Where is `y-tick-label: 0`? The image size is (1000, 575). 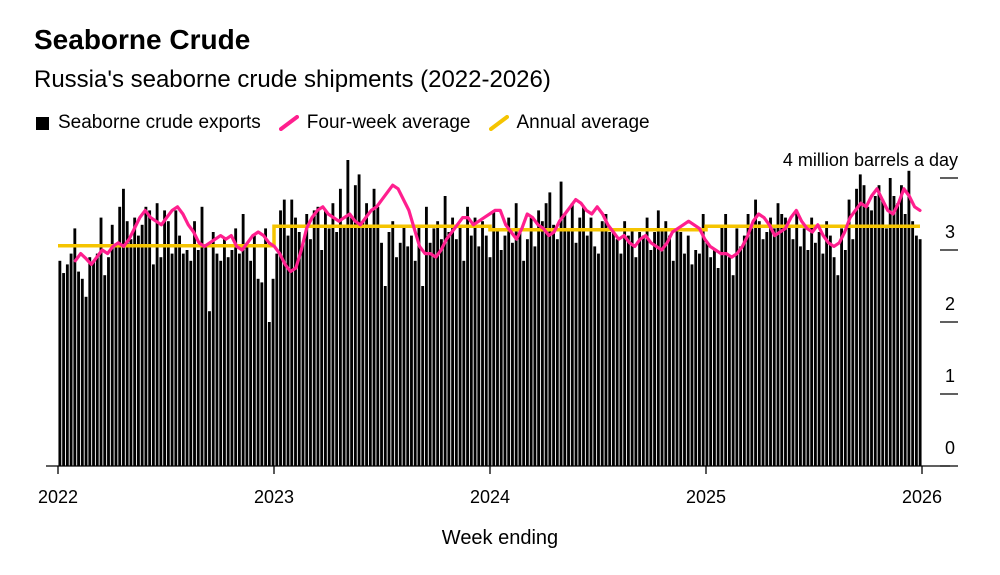 y-tick-label: 0 is located at coordinates (950, 448).